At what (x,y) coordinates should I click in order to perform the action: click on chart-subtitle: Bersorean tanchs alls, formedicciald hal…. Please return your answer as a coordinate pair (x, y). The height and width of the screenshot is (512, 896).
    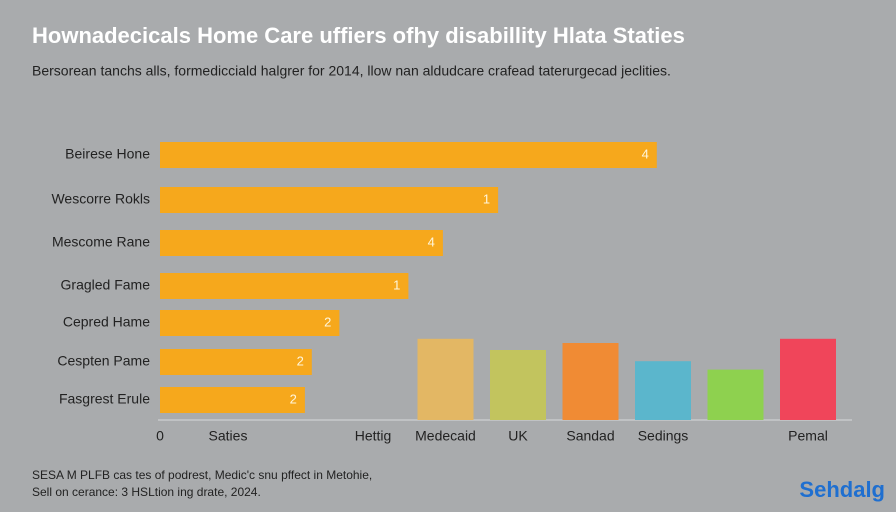
    Looking at the image, I should click on (351, 71).